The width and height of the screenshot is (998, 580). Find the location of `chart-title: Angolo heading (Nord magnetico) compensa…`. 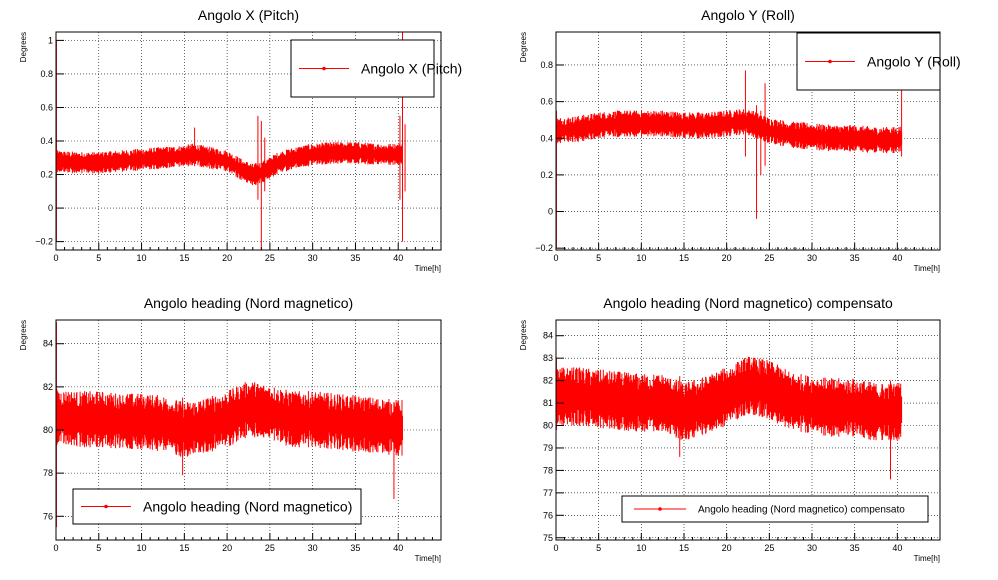

chart-title: Angolo heading (Nord magnetico) compensa… is located at coordinates (748, 303).